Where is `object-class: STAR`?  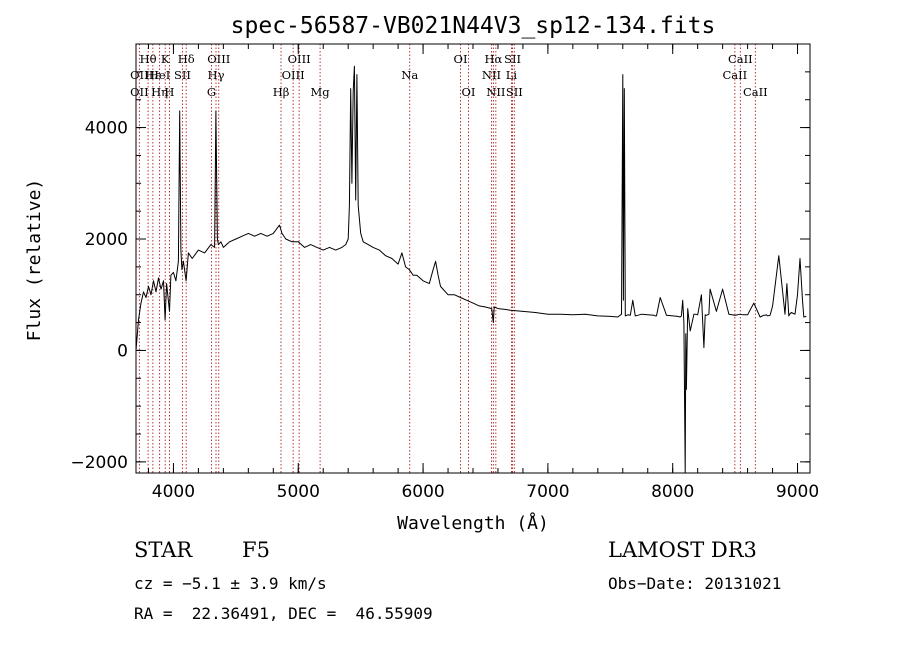 object-class: STAR is located at coordinates (163, 550).